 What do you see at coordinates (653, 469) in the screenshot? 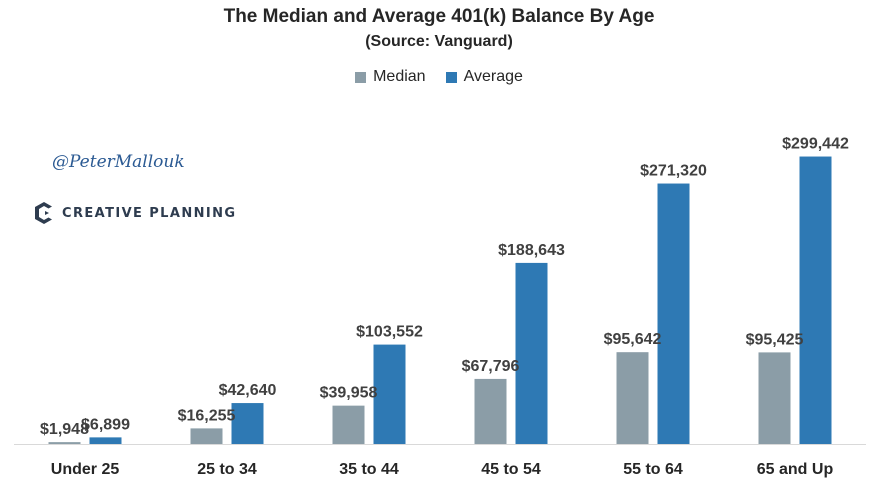
I see `category-label-55-to-64: 55 to 64` at bounding box center [653, 469].